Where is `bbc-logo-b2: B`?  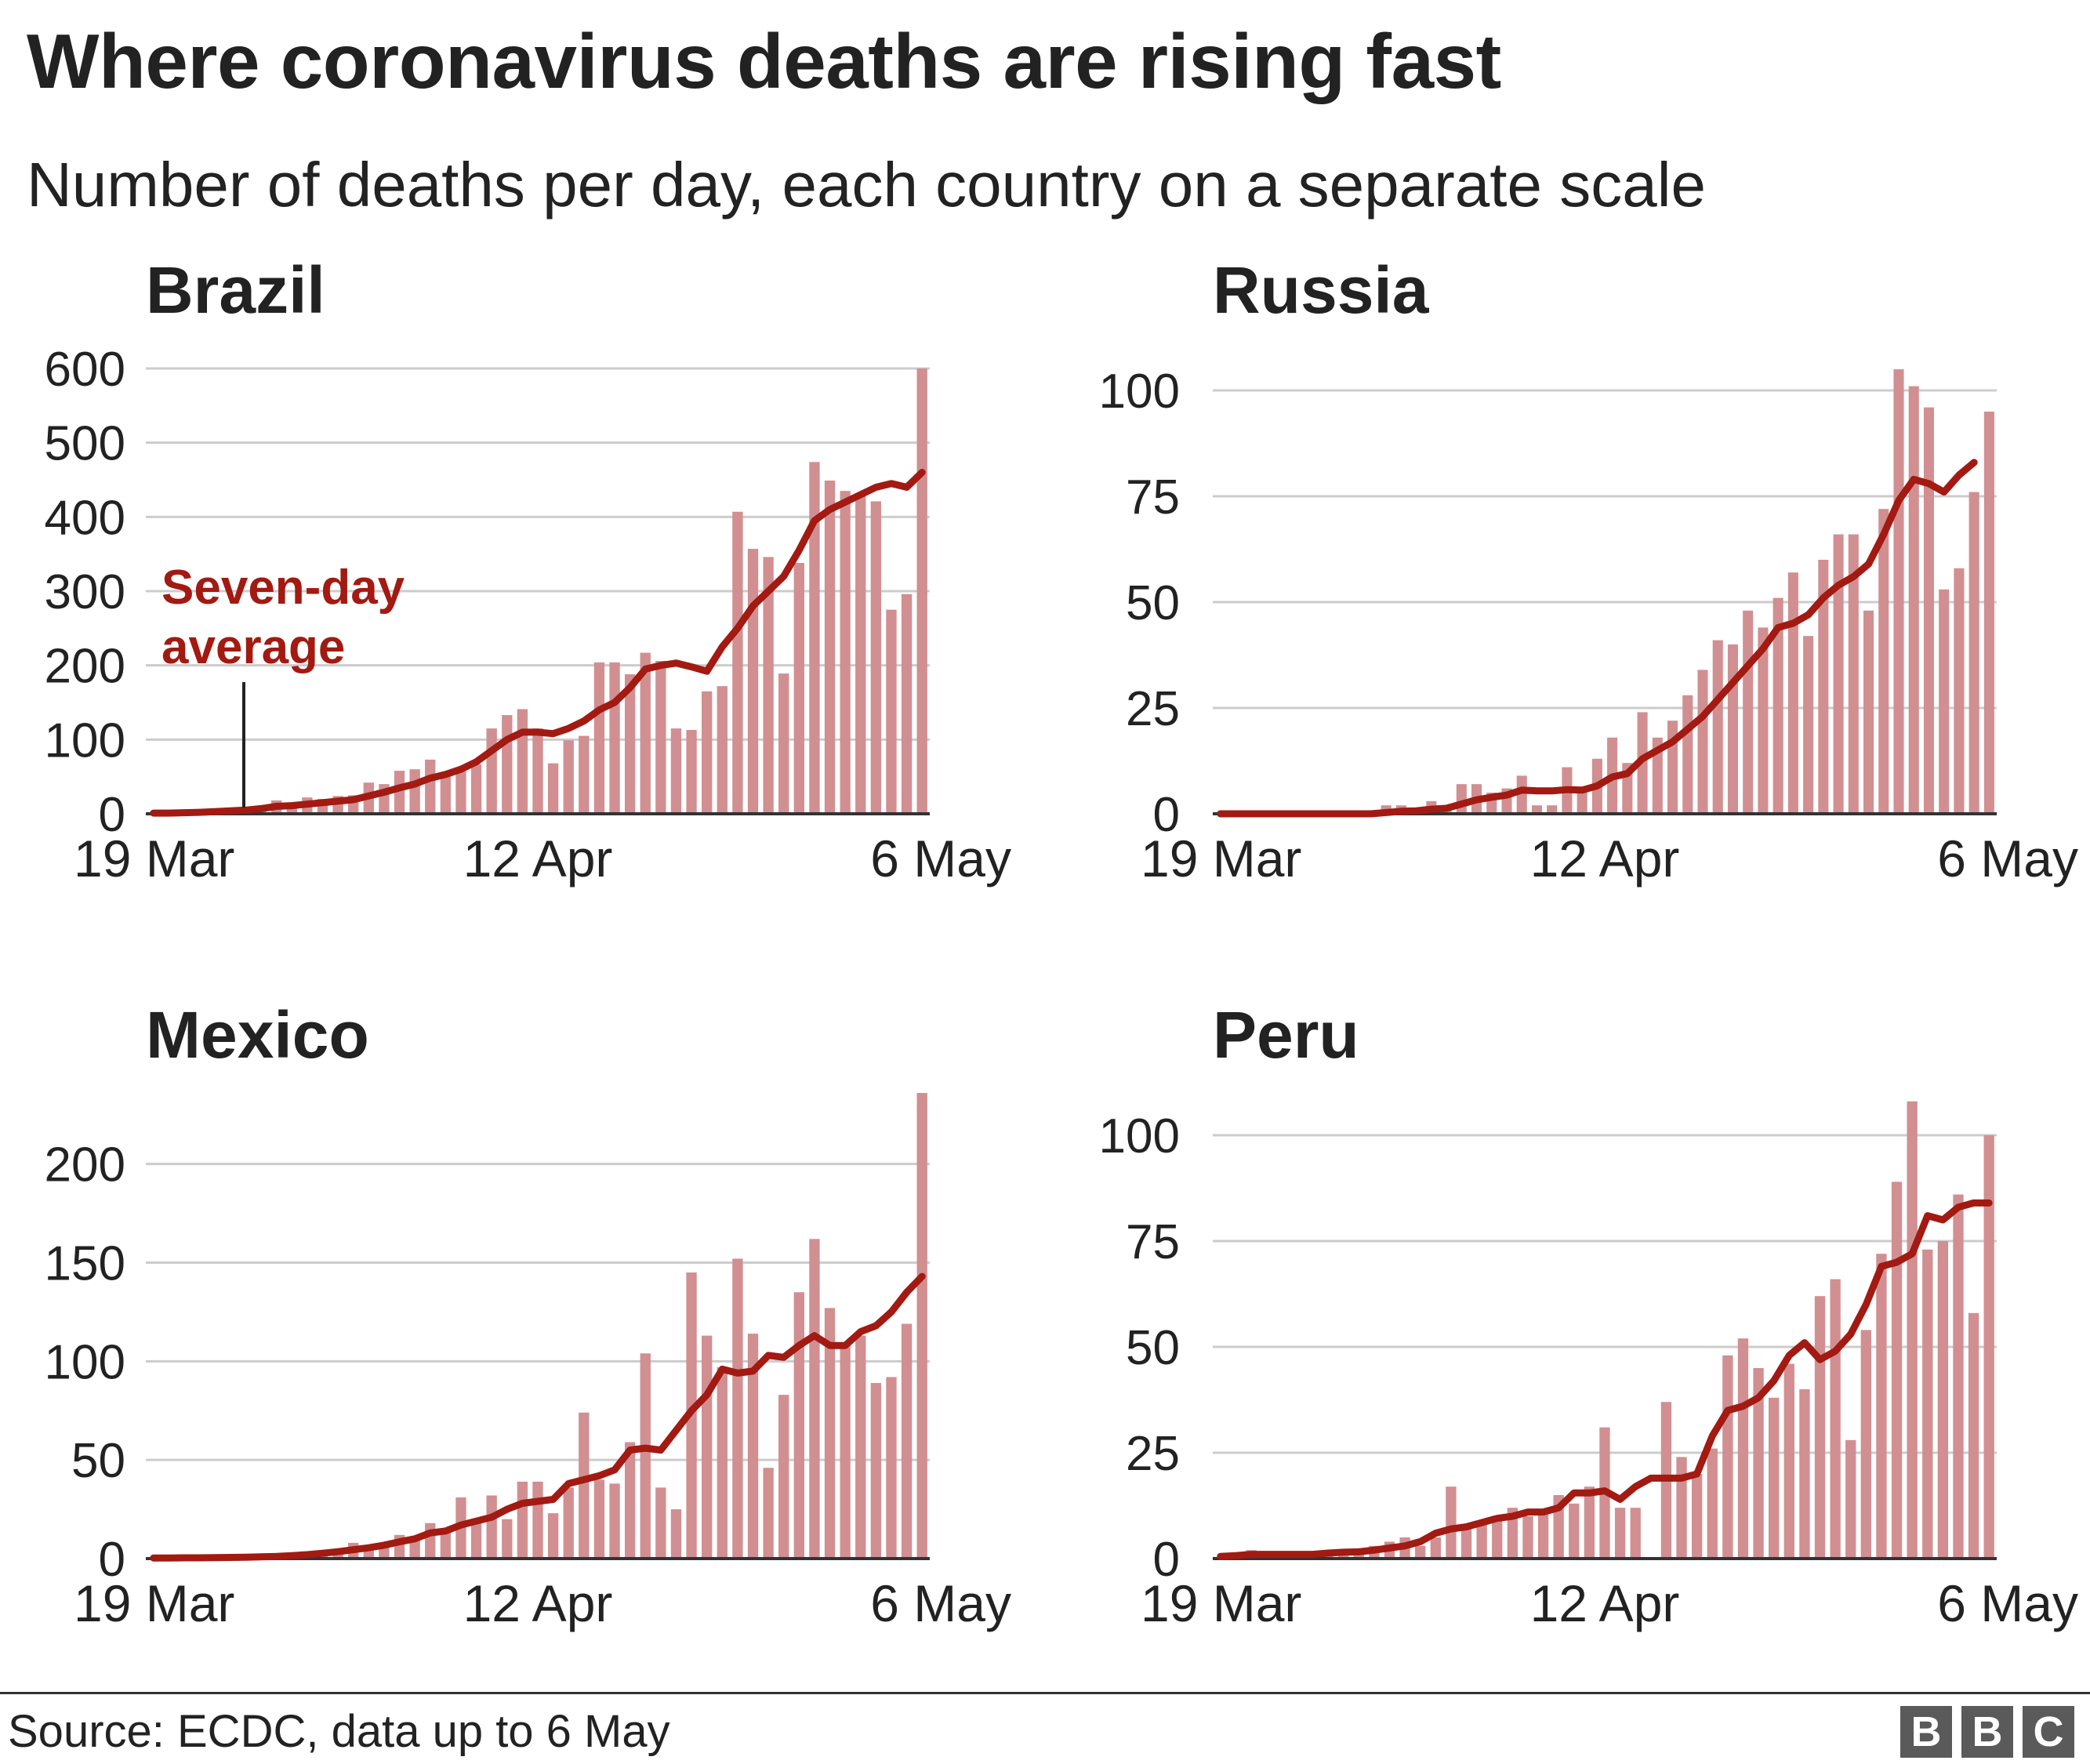
bbc-logo-b2: B is located at coordinates (1987, 1732).